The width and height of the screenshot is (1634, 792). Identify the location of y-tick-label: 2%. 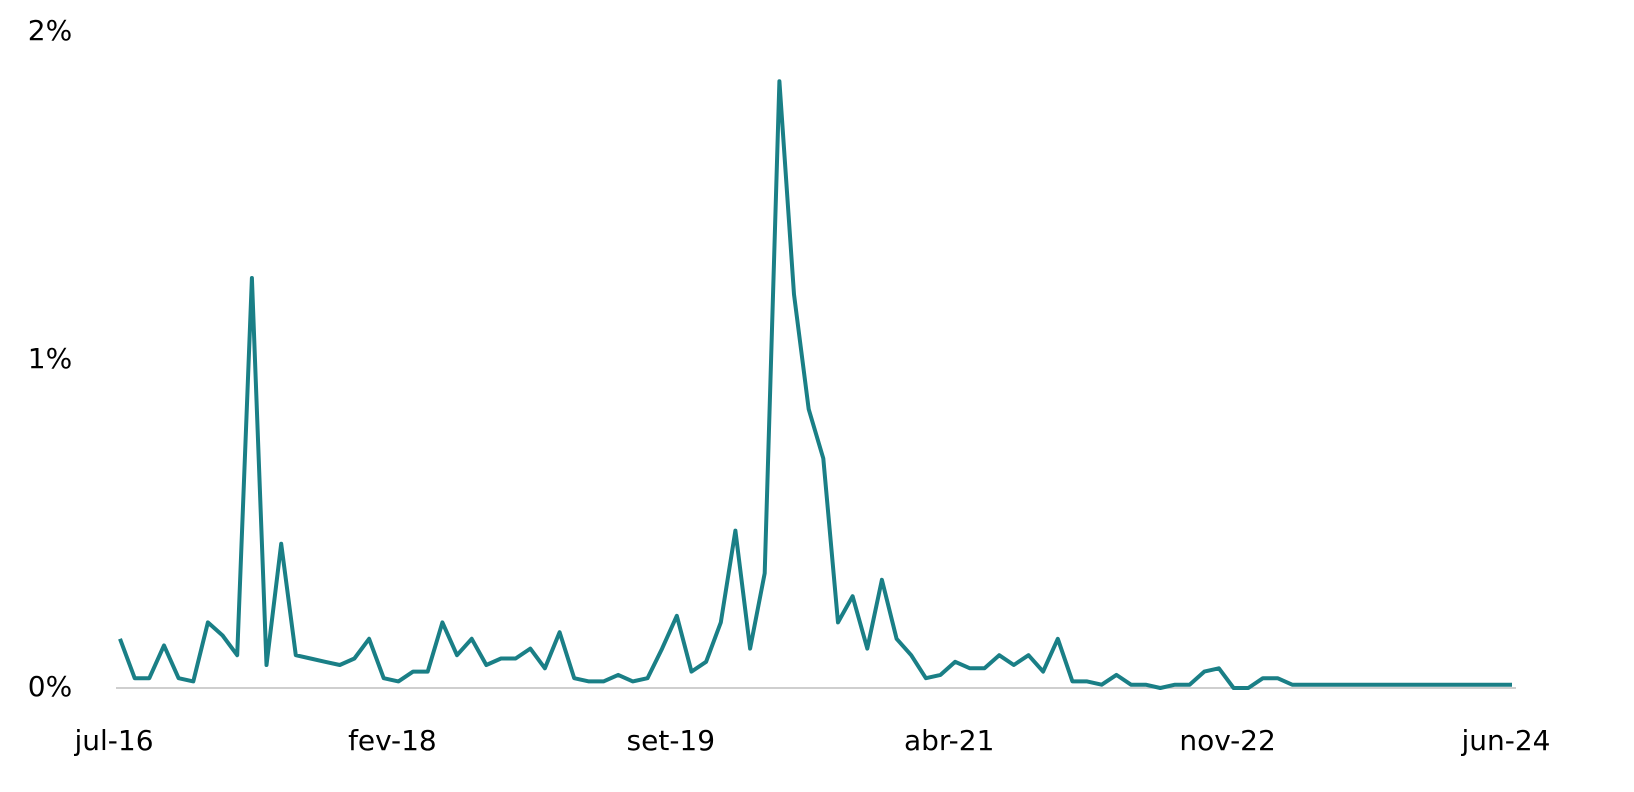
(50, 30).